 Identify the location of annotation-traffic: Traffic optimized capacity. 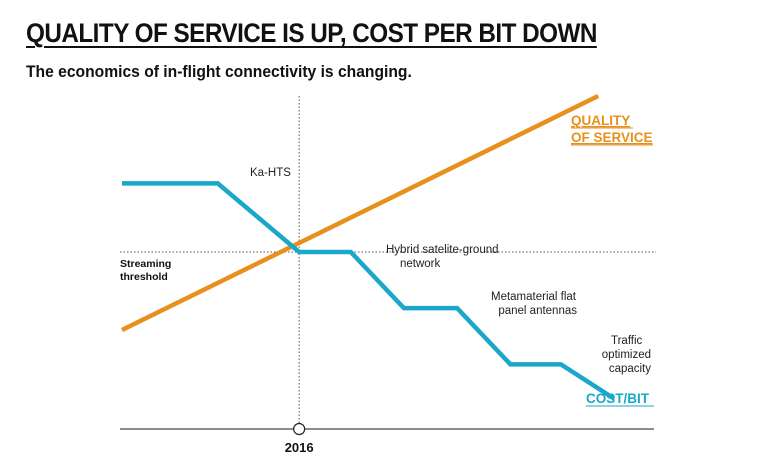
(626, 355).